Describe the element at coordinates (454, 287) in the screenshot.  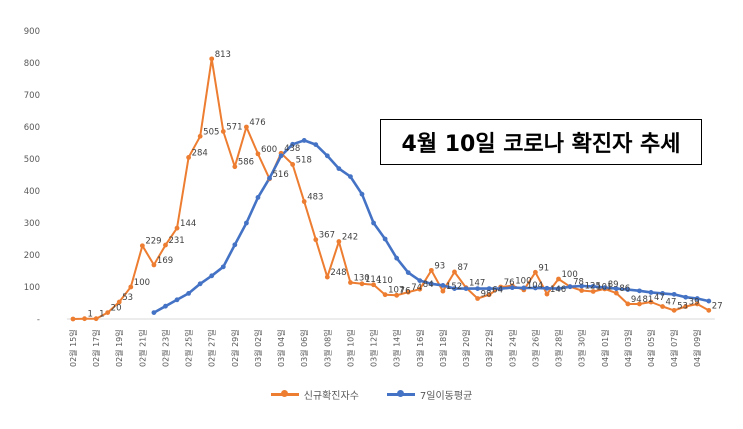
I see `data-label: 152` at that location.